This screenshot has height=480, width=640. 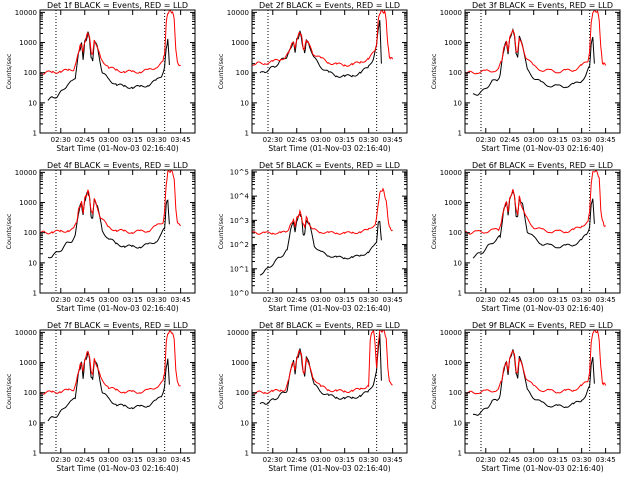 I want to click on panel-title: Det 4f BLACK = Events, RED = LLD, so click(x=117, y=165).